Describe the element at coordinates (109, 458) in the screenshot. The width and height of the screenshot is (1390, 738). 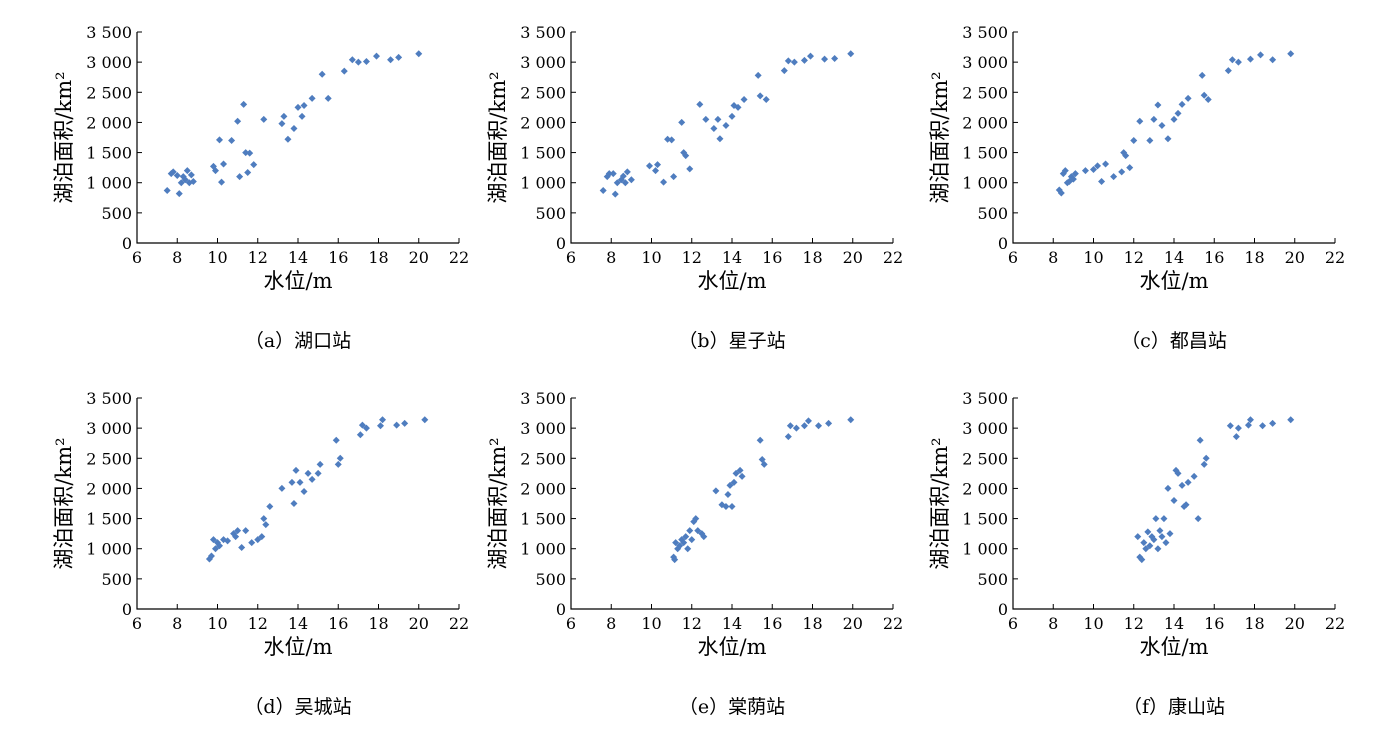
I see `y-tick-label: 2 500` at that location.